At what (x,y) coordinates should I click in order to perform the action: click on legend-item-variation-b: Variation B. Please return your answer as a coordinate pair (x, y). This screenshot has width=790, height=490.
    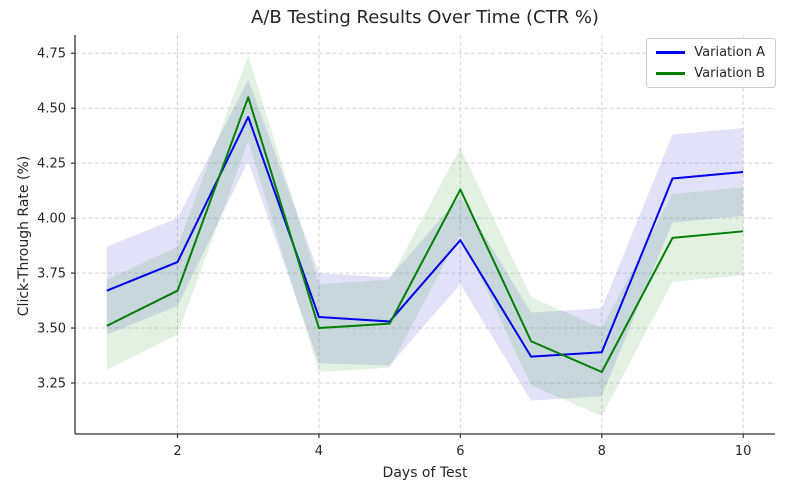
    Looking at the image, I should click on (710, 73).